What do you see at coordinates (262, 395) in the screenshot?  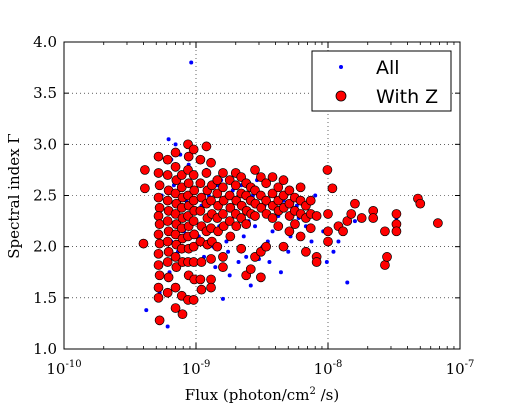 I see `x-axis-label: Flux (photon/cm2 /s)` at bounding box center [262, 395].